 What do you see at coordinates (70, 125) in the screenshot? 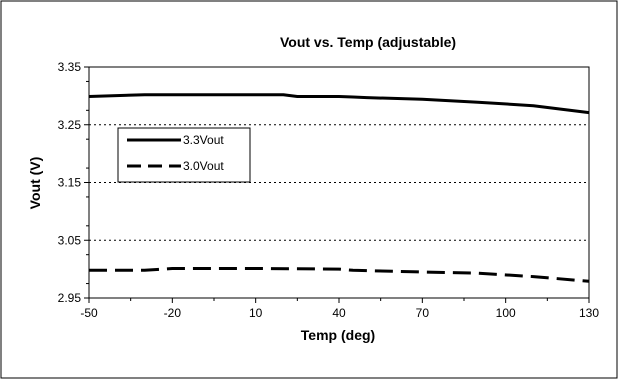
I see `y-tick-label-1: 3.25` at bounding box center [70, 125].